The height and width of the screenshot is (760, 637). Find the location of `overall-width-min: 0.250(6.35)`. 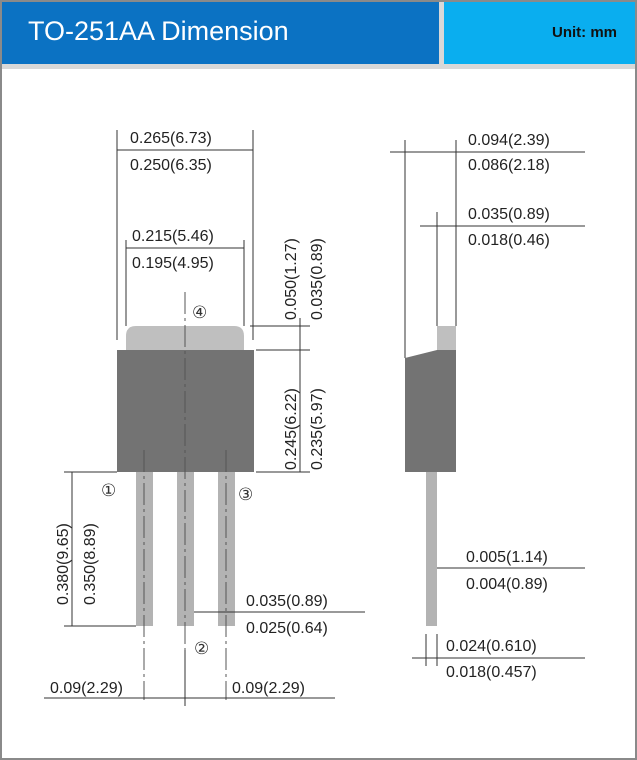

overall-width-min: 0.250(6.35) is located at coordinates (171, 165).